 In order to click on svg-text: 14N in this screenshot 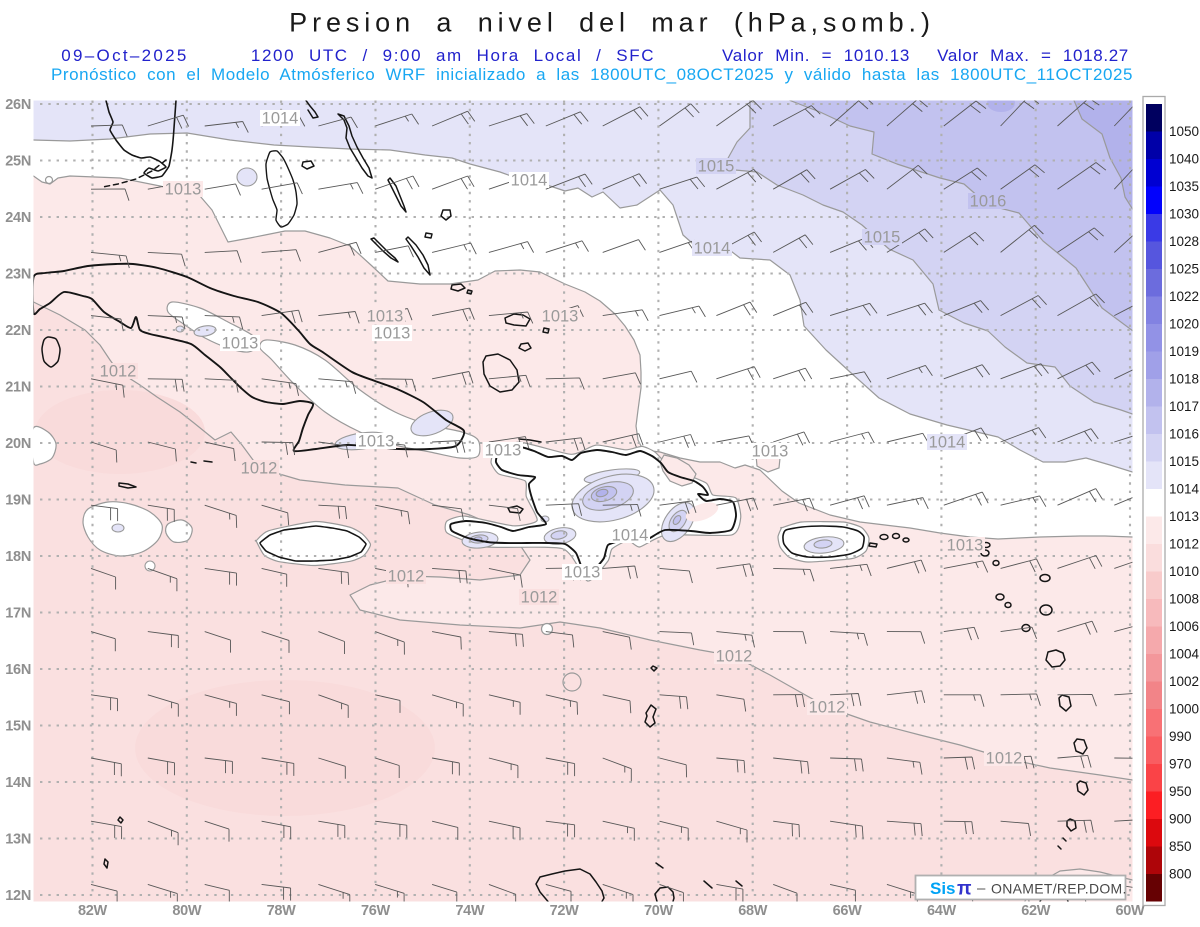, I will do `click(18, 783)`.